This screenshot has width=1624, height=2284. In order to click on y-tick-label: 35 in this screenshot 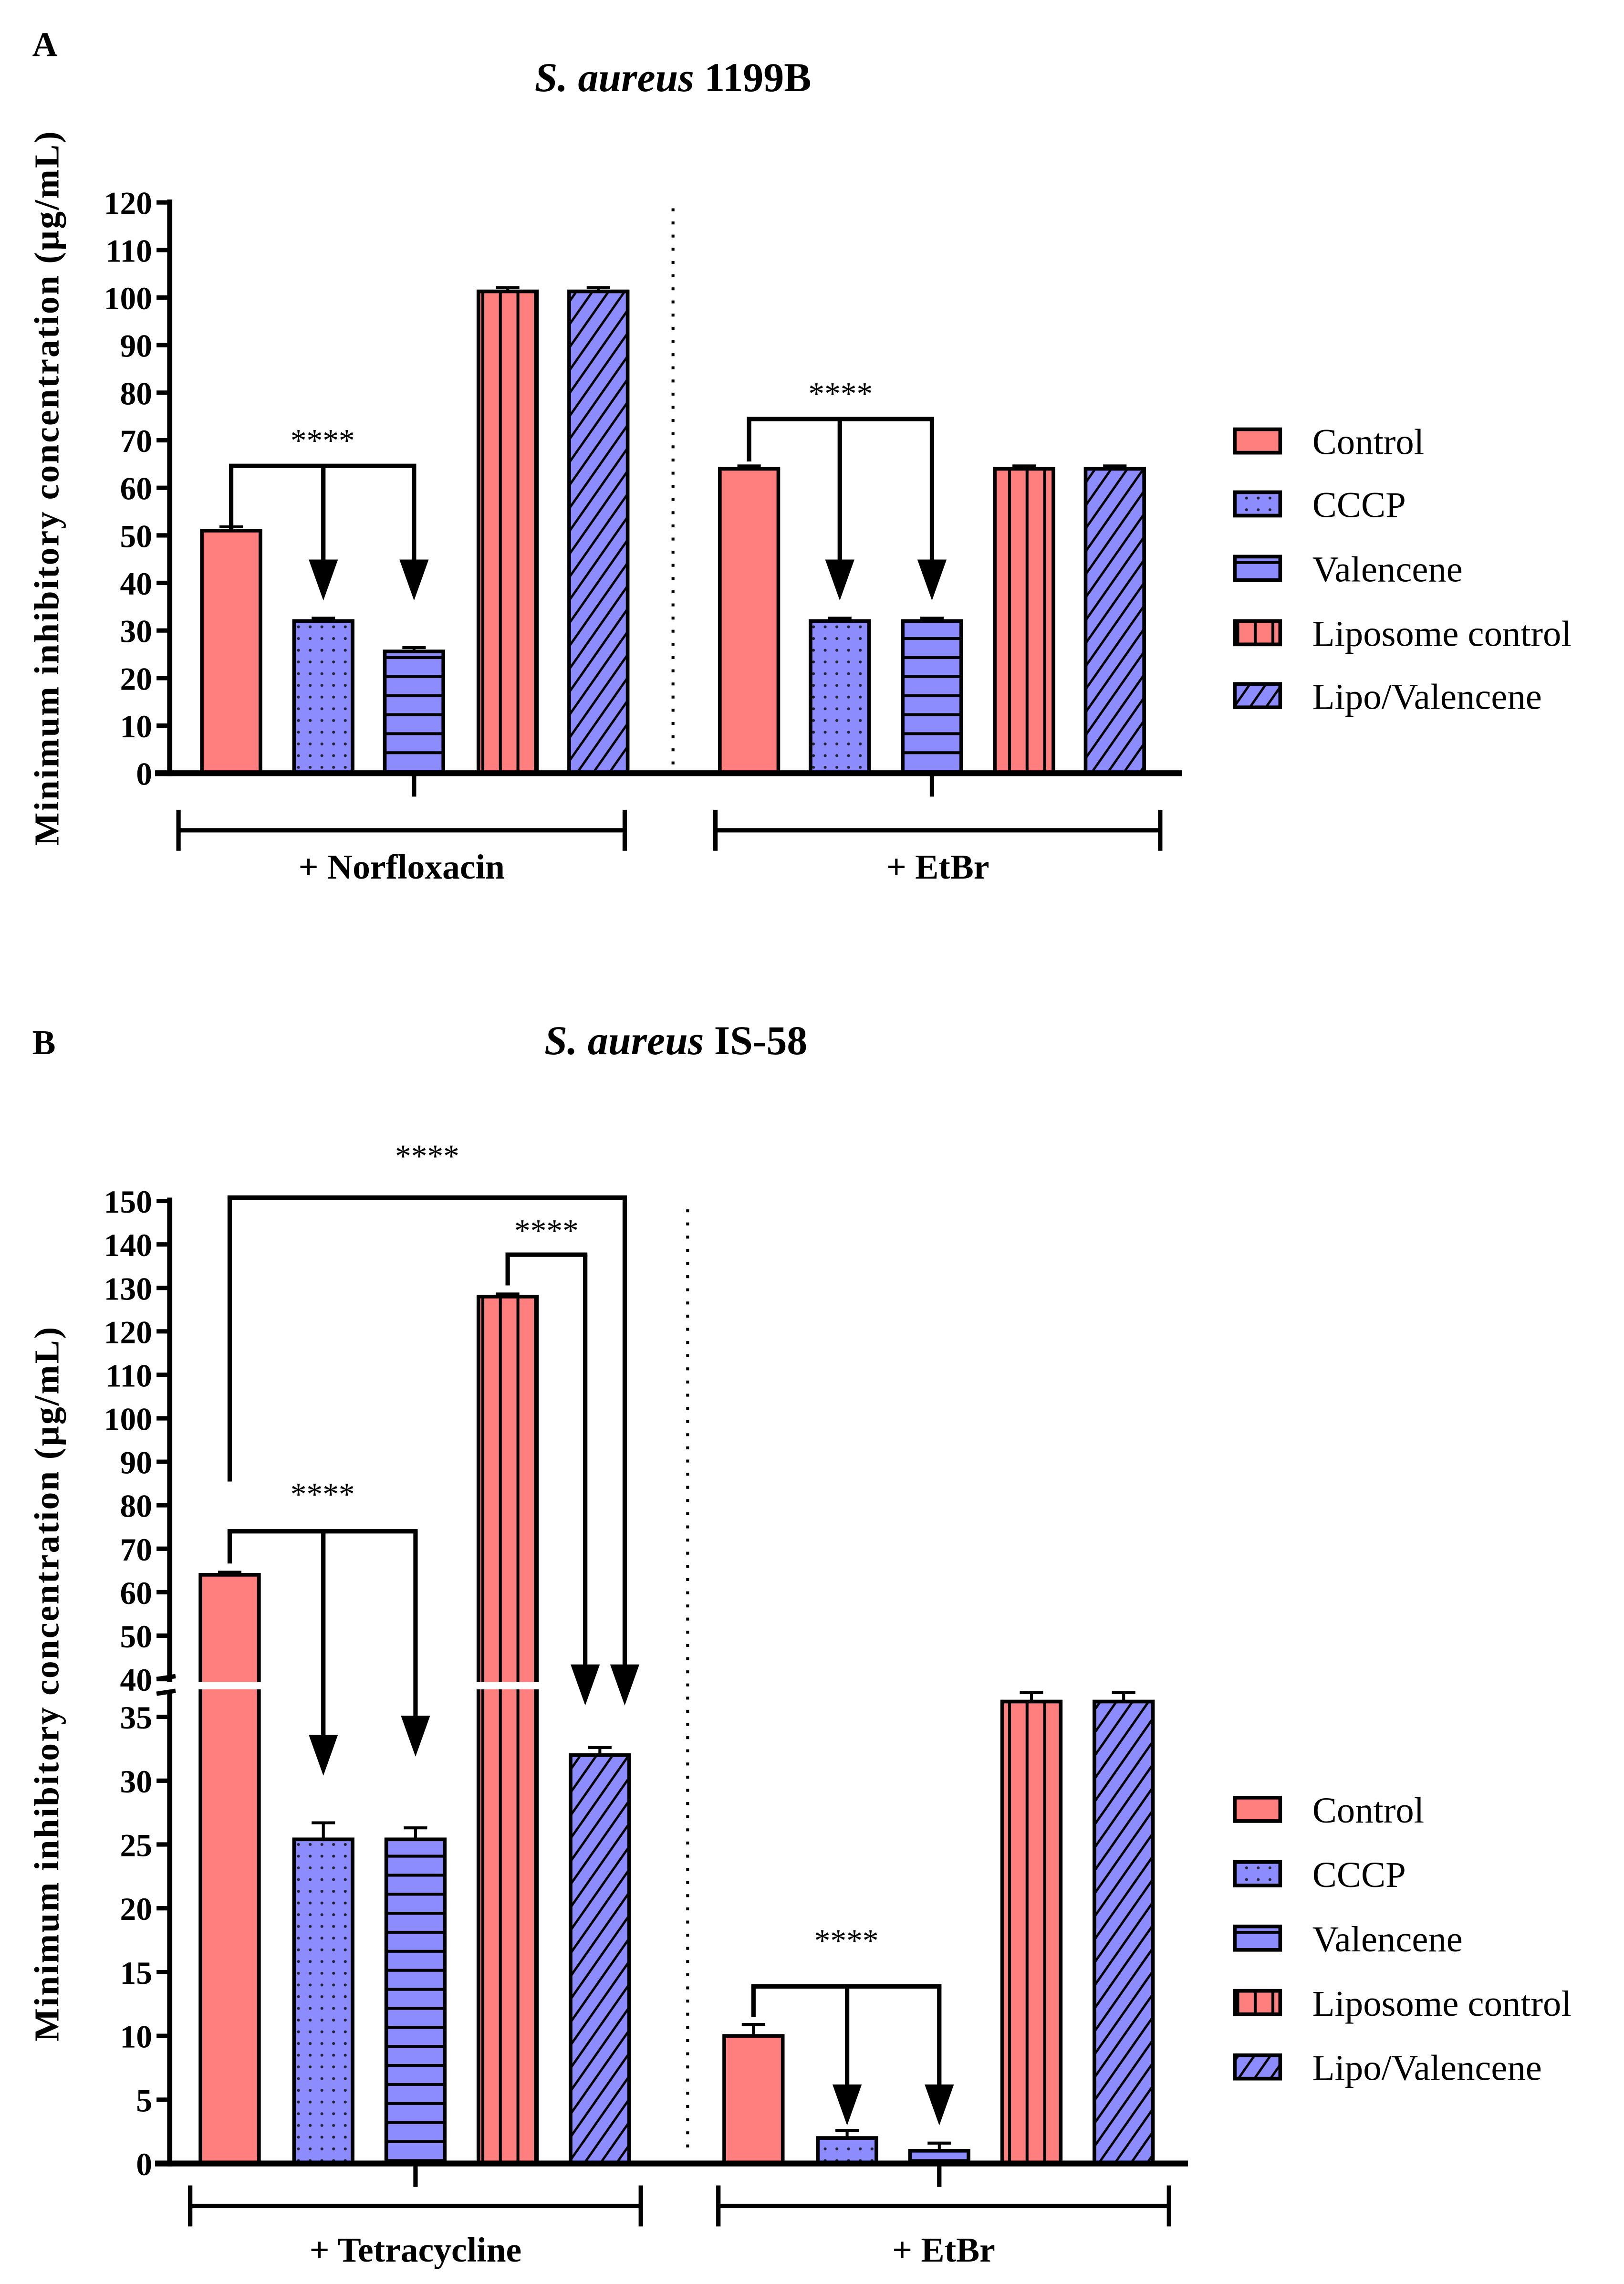, I will do `click(136, 1718)`.